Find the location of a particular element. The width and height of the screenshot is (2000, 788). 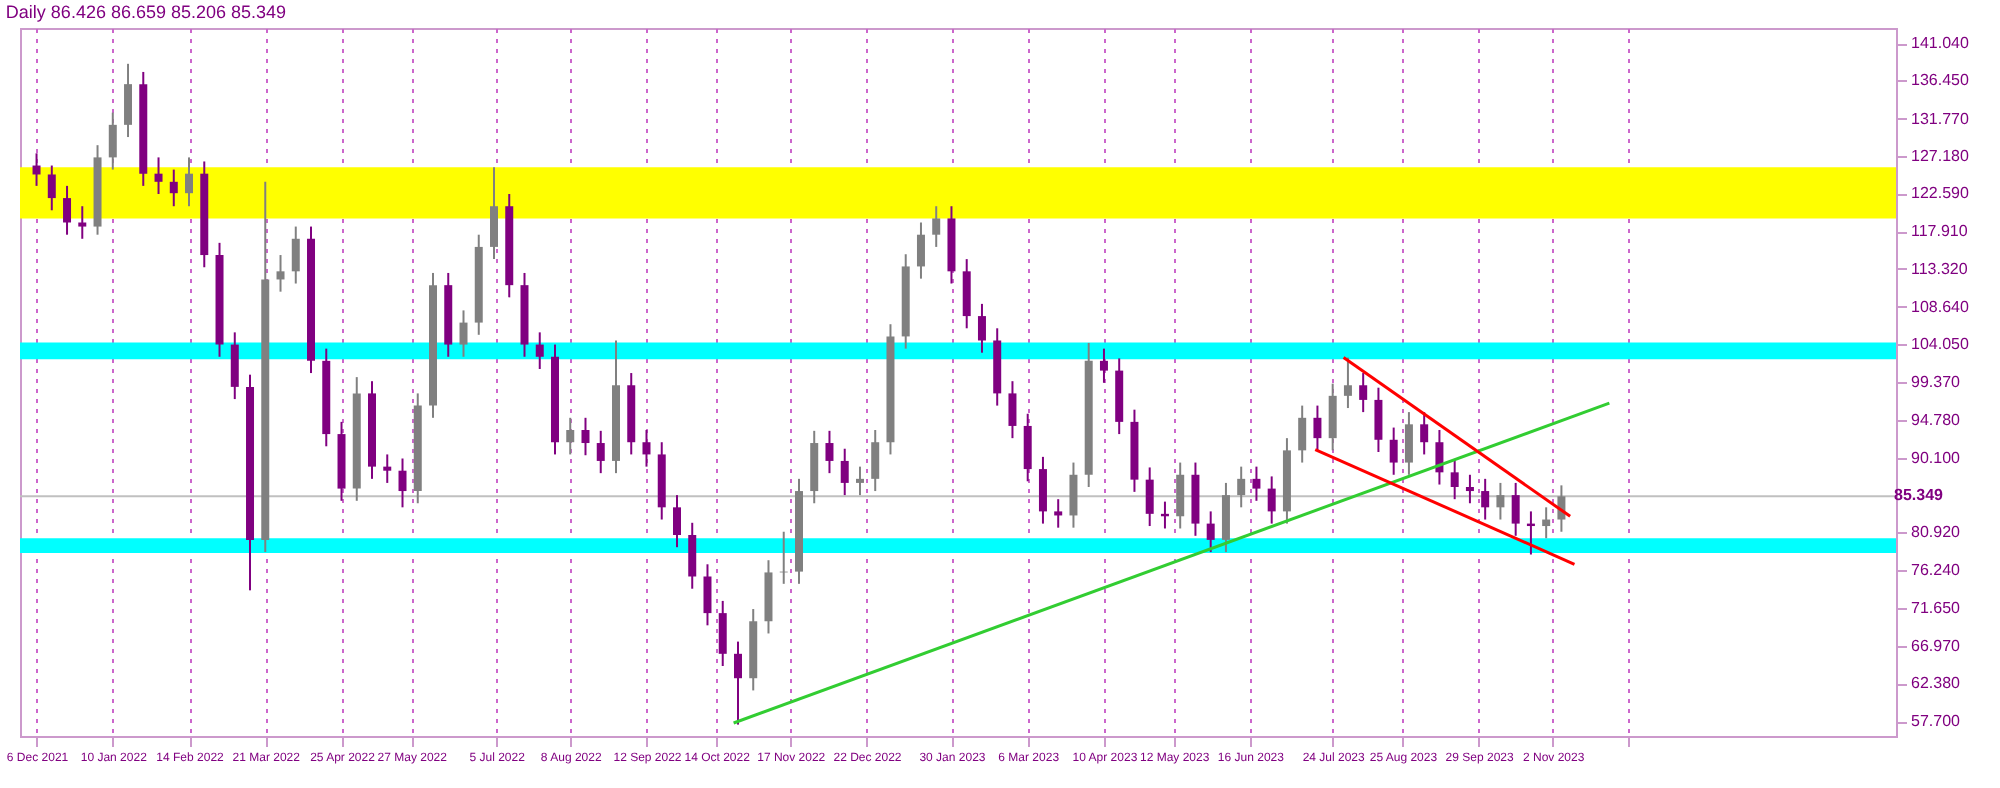

y-tick-label: 62.380 is located at coordinates (1936, 683).